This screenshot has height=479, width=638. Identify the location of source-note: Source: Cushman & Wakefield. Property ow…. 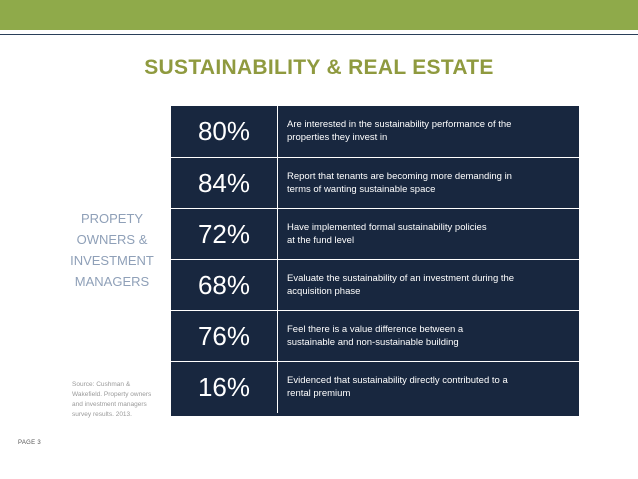
(112, 399).